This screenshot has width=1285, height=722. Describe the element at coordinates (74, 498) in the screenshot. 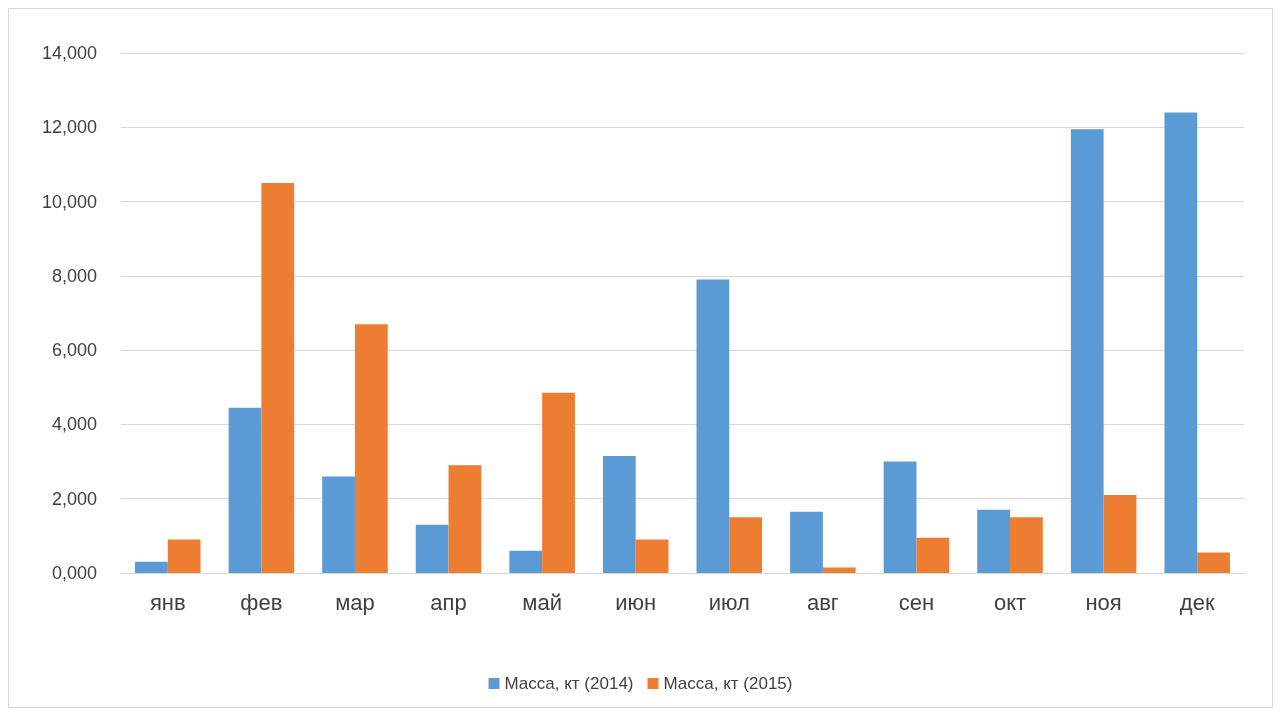

I see `y-tick-label: 2,000` at that location.